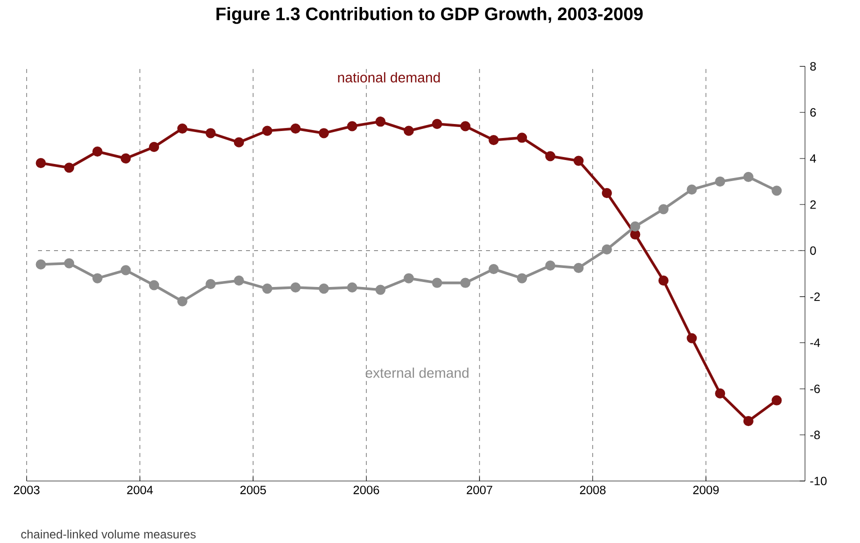 The width and height of the screenshot is (860, 543). What do you see at coordinates (815, 435) in the screenshot?
I see `y-tick-label: -8` at bounding box center [815, 435].